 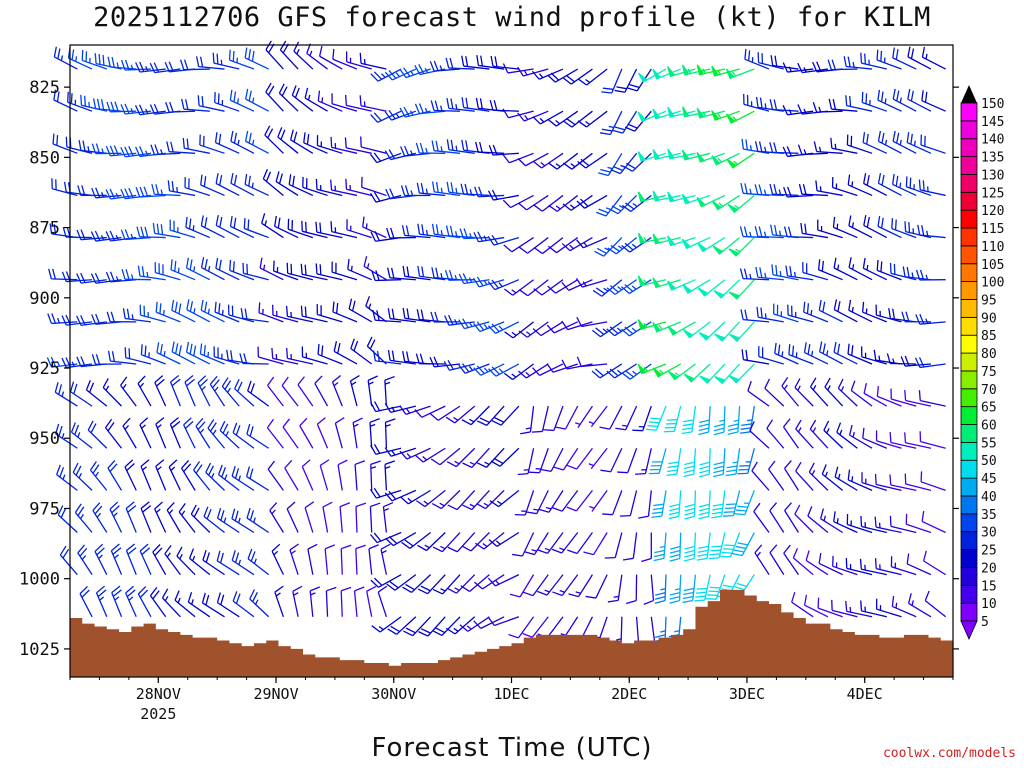 I want to click on credit-link: coolwx.com/models, so click(x=949, y=753).